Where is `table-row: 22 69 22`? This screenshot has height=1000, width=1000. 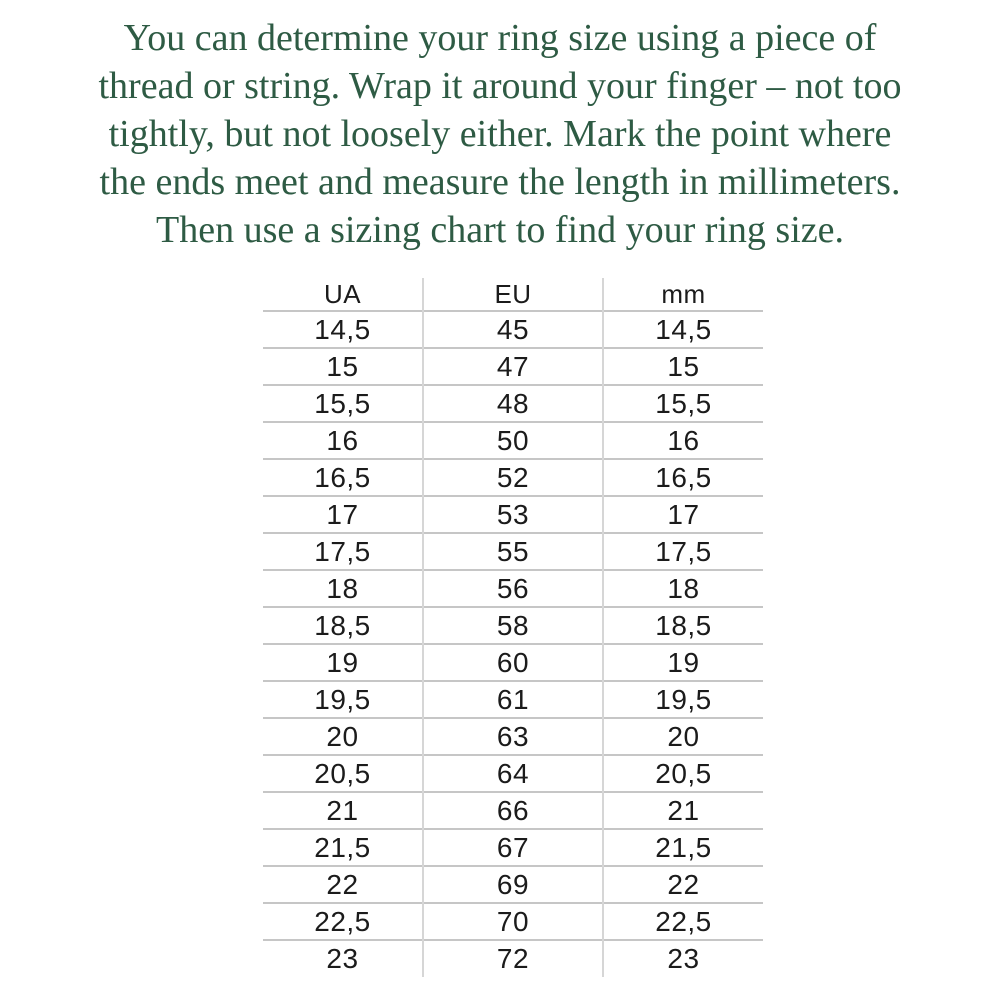
table-row: 22 69 22 is located at coordinates (513, 884).